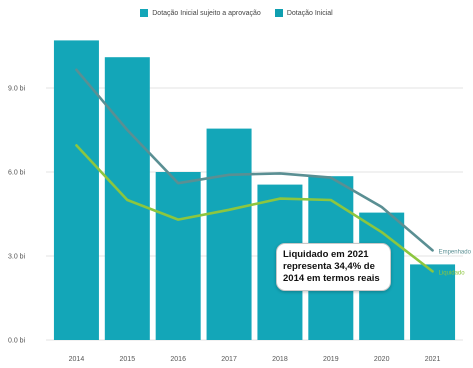  Describe the element at coordinates (382, 359) in the screenshot. I see `x-tick-label: 2020` at that location.